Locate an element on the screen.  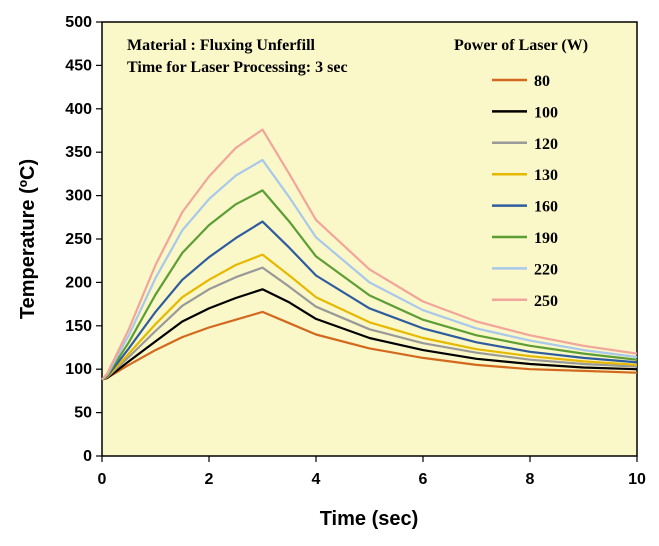
x-tick-label: 6 is located at coordinates (423, 479).